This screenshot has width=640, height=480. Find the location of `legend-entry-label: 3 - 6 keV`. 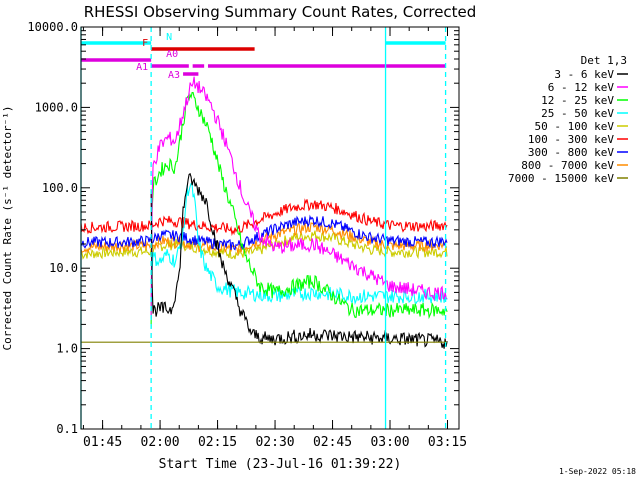

legend-entry-label: 3 - 6 keV is located at coordinates (584, 74).